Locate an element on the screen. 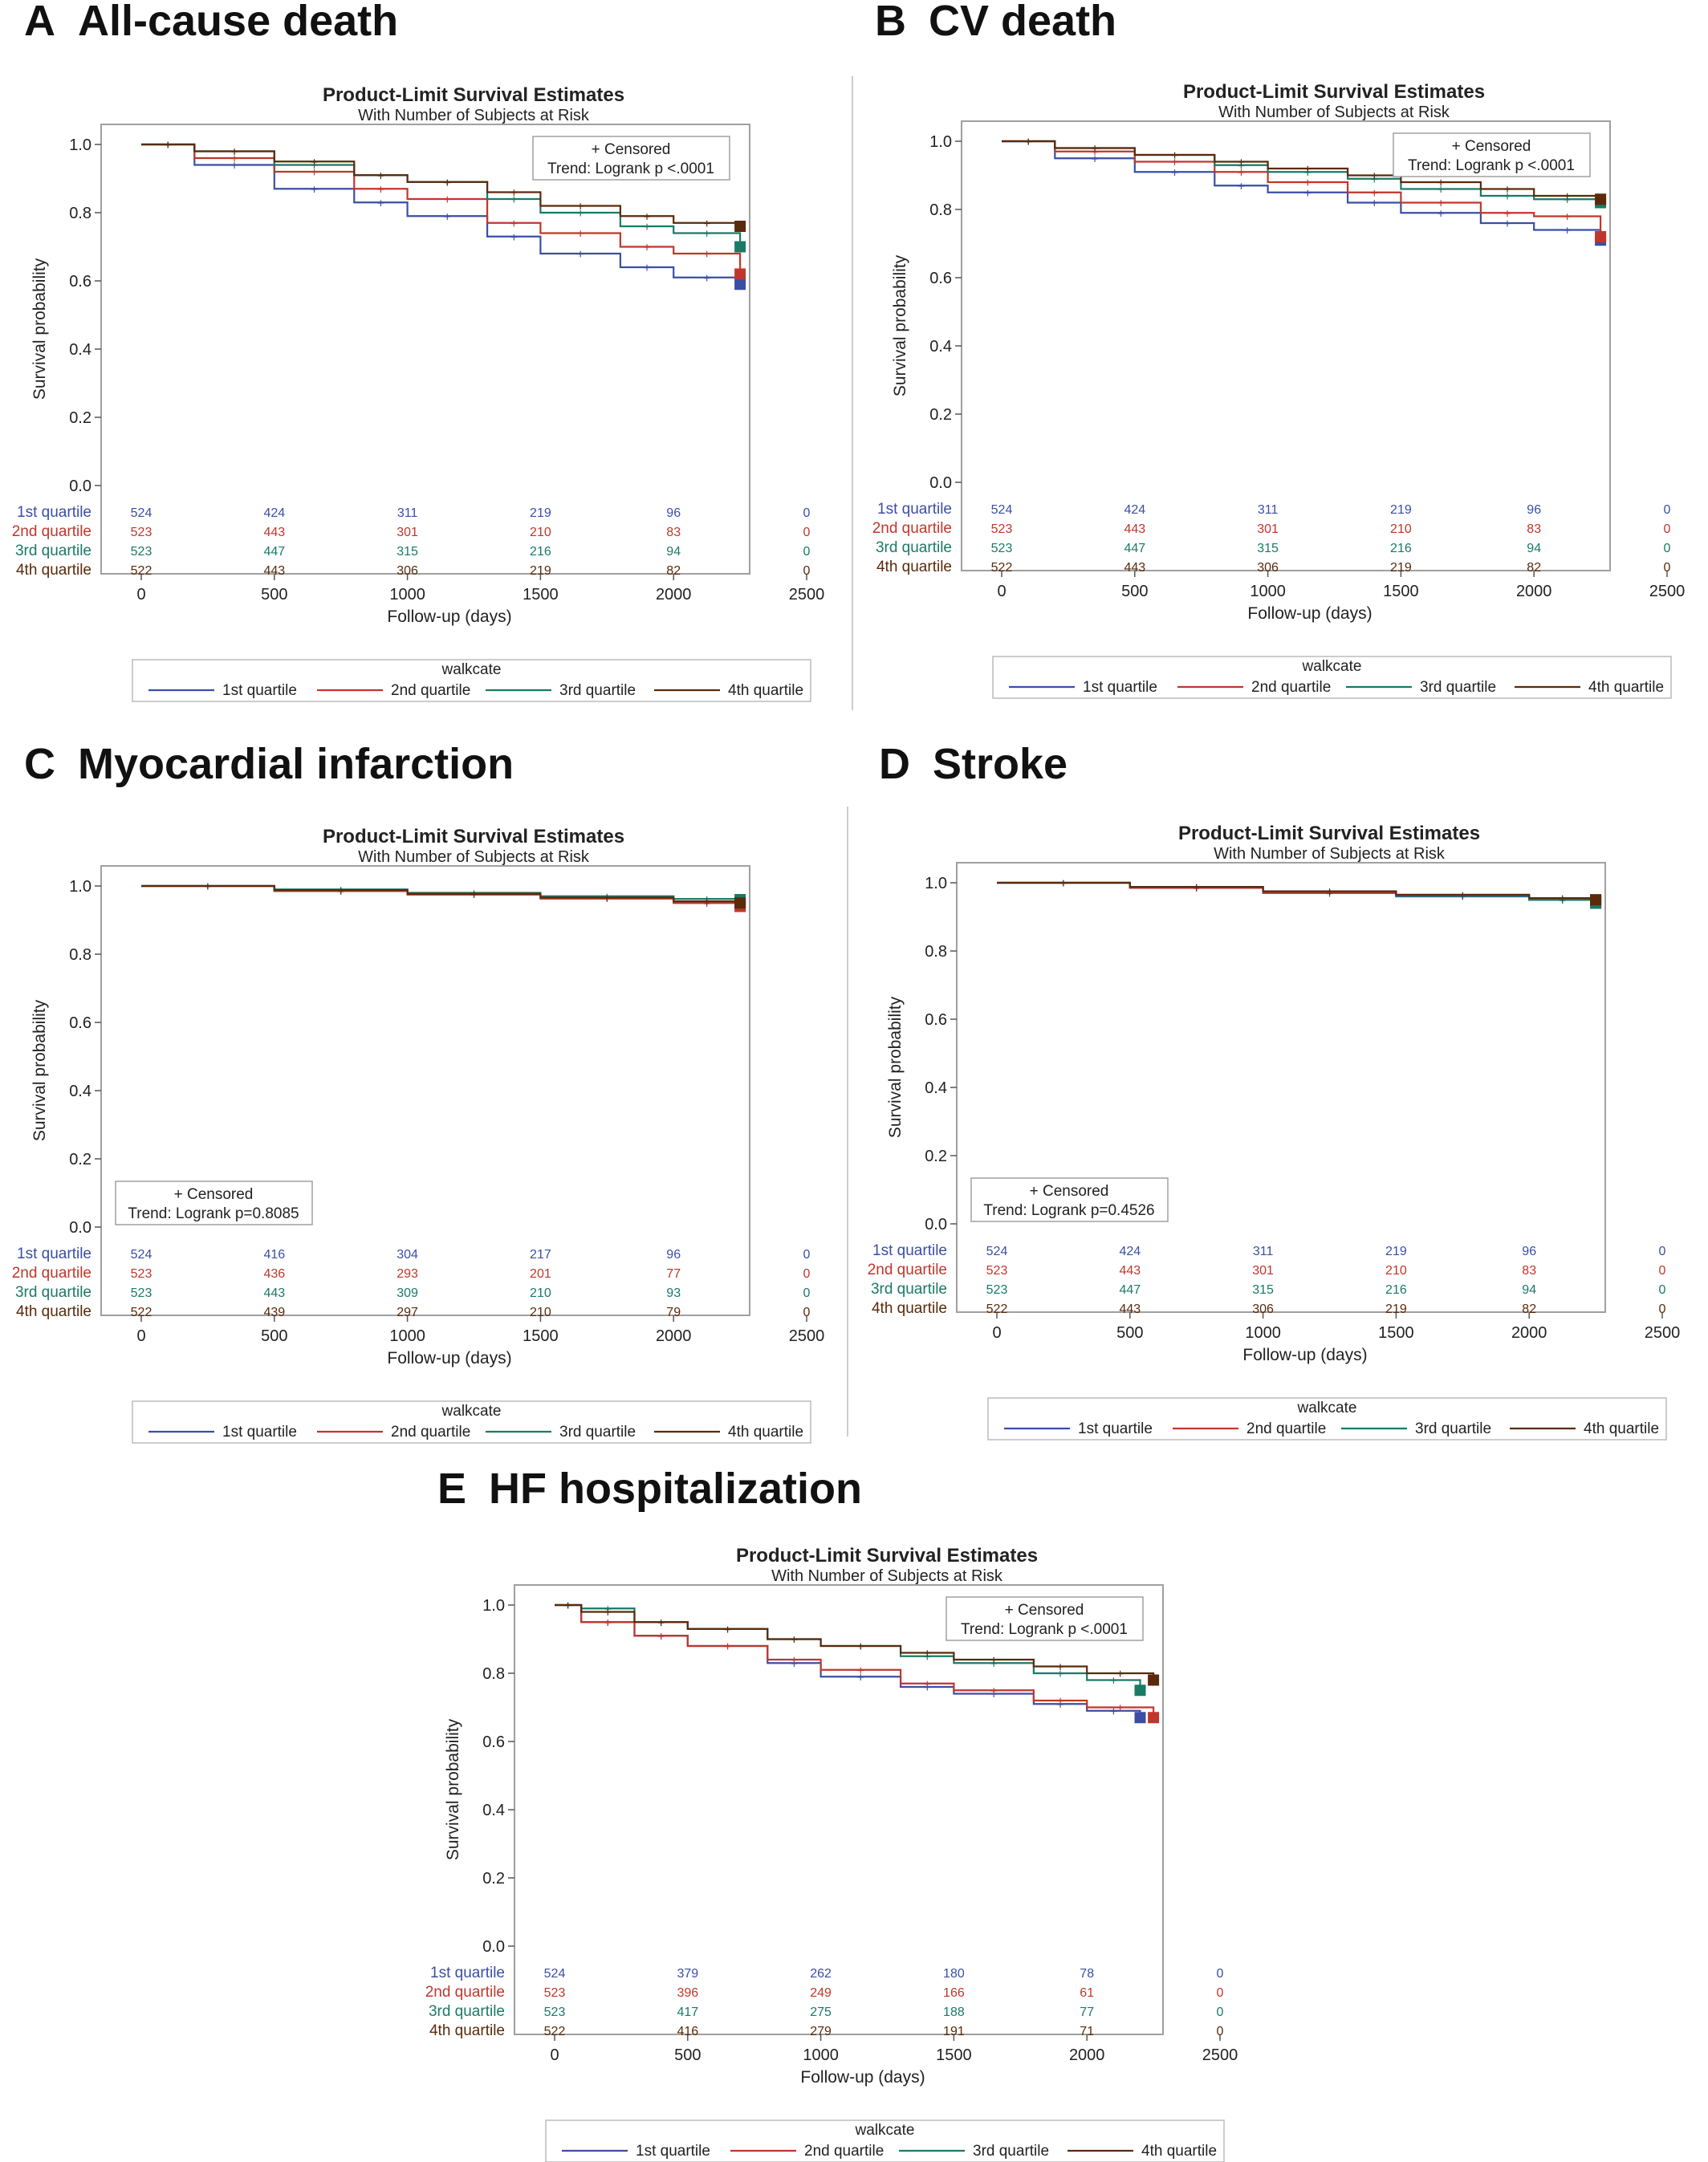  at-risk-count: 304 is located at coordinates (407, 1255).